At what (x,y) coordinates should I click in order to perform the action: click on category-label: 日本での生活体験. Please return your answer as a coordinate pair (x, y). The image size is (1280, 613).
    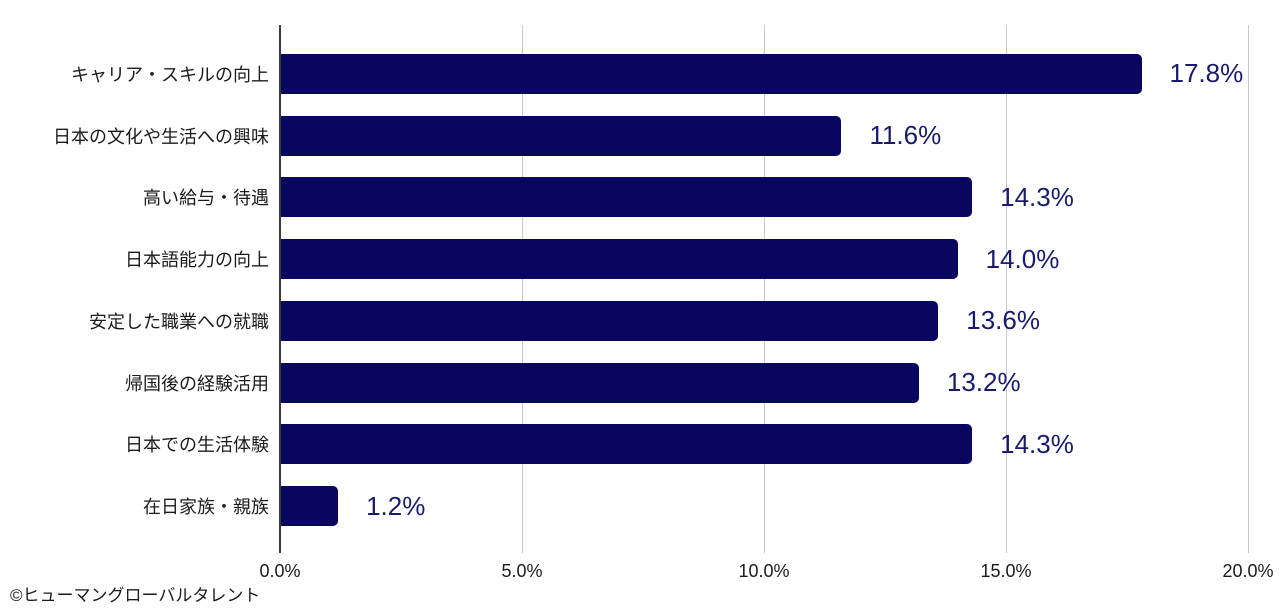
    Looking at the image, I should click on (197, 445).